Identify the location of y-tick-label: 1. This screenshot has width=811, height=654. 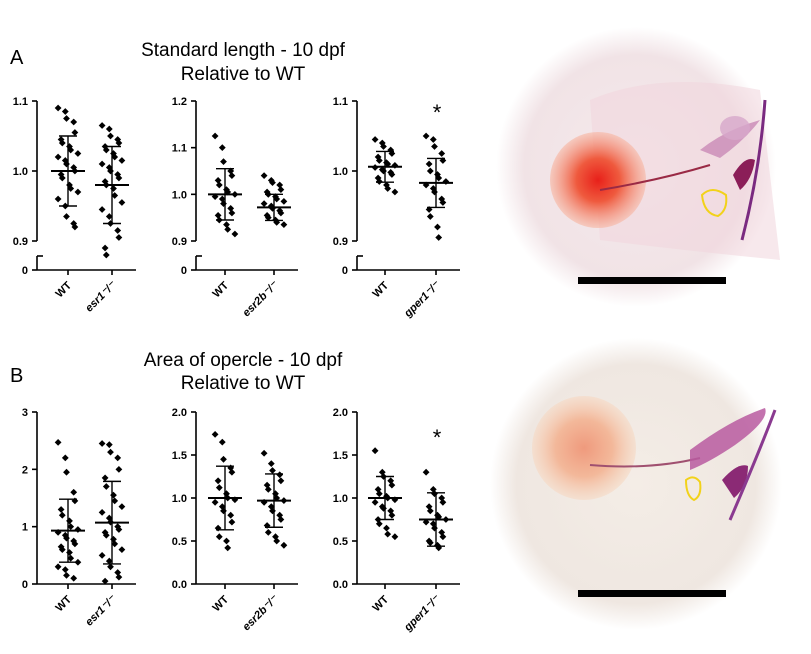
(25, 528).